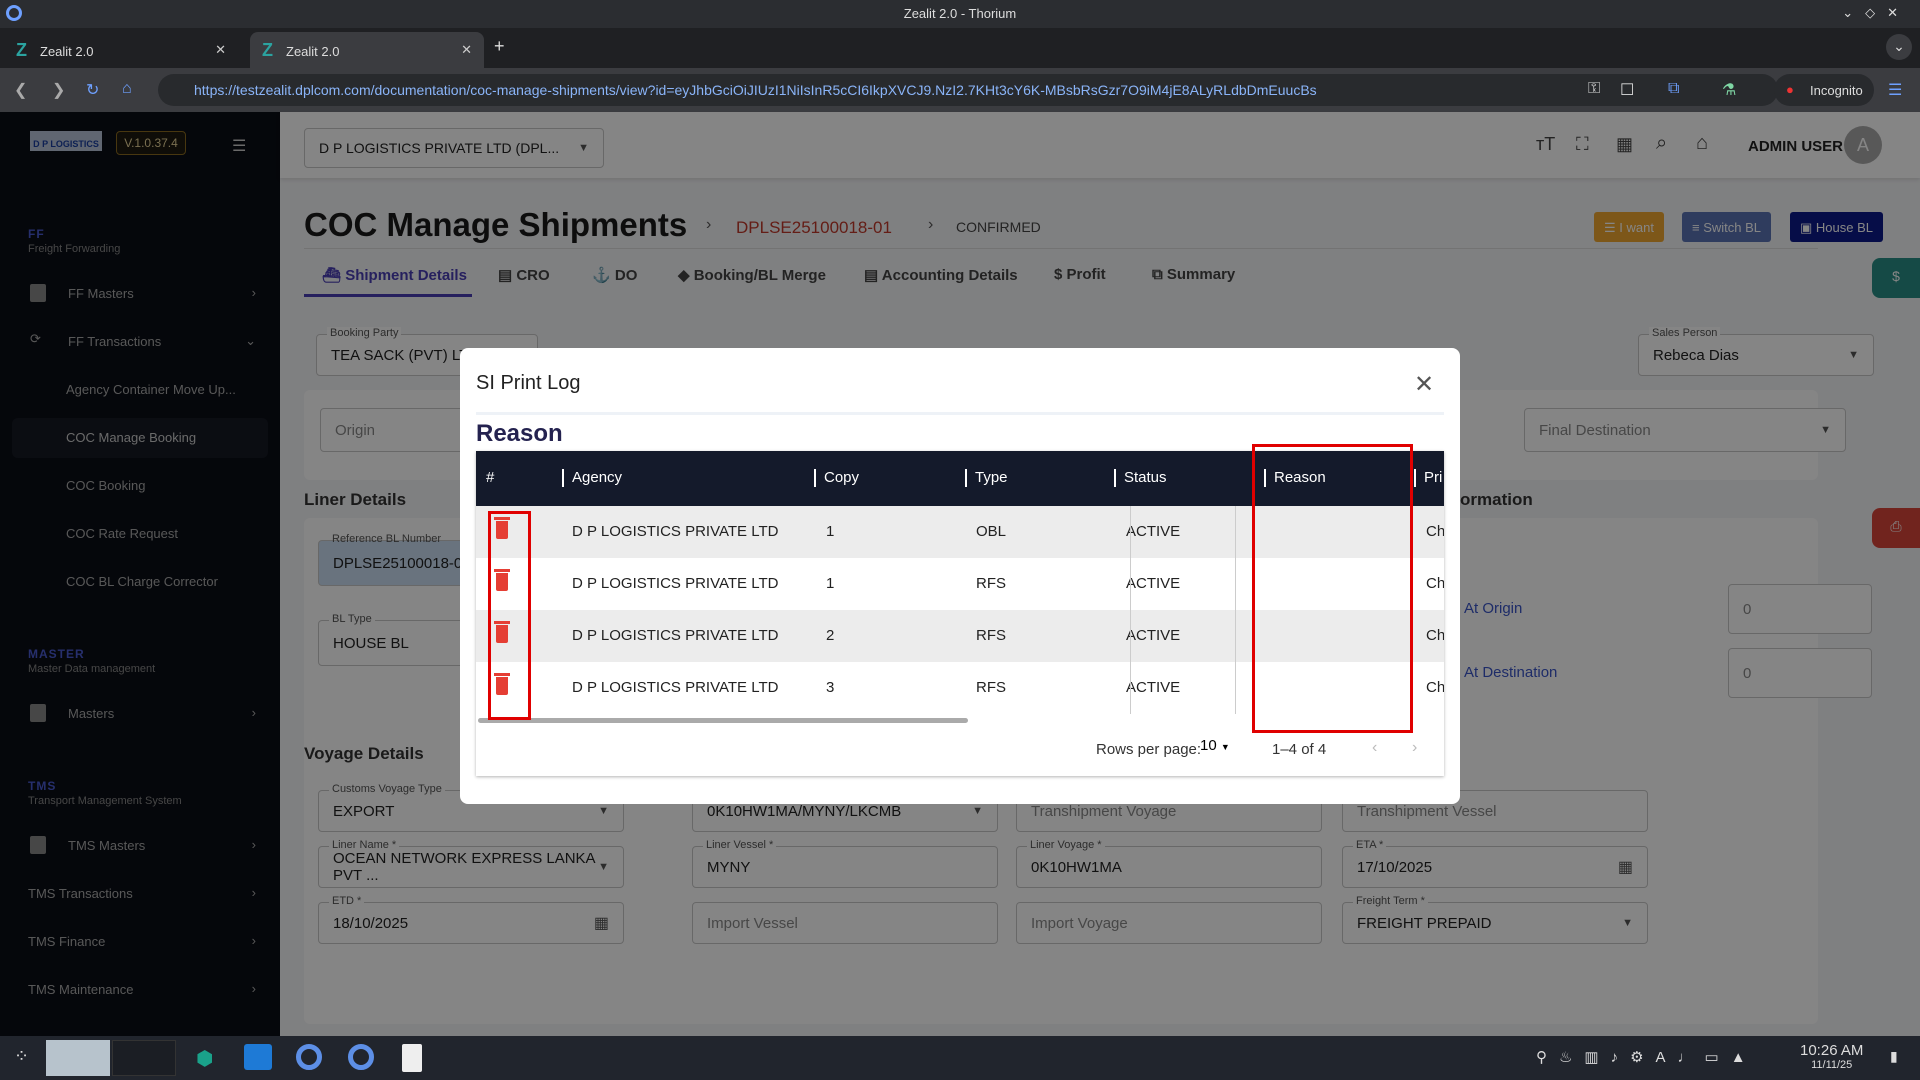 This screenshot has height=1080, width=1920. What do you see at coordinates (21, 90) in the screenshot?
I see `back-icon: ❮` at bounding box center [21, 90].